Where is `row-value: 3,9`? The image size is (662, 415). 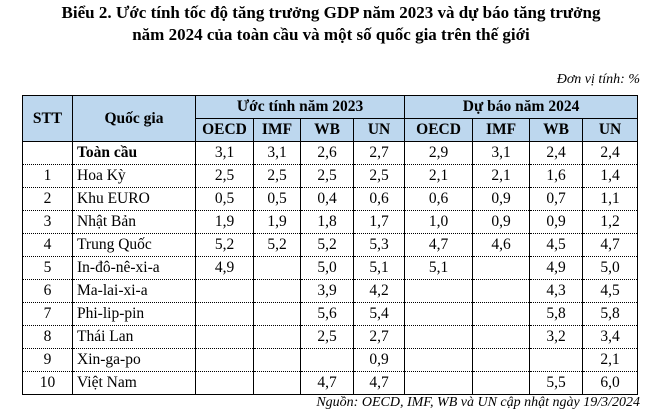 row-value: 3,9 is located at coordinates (327, 291).